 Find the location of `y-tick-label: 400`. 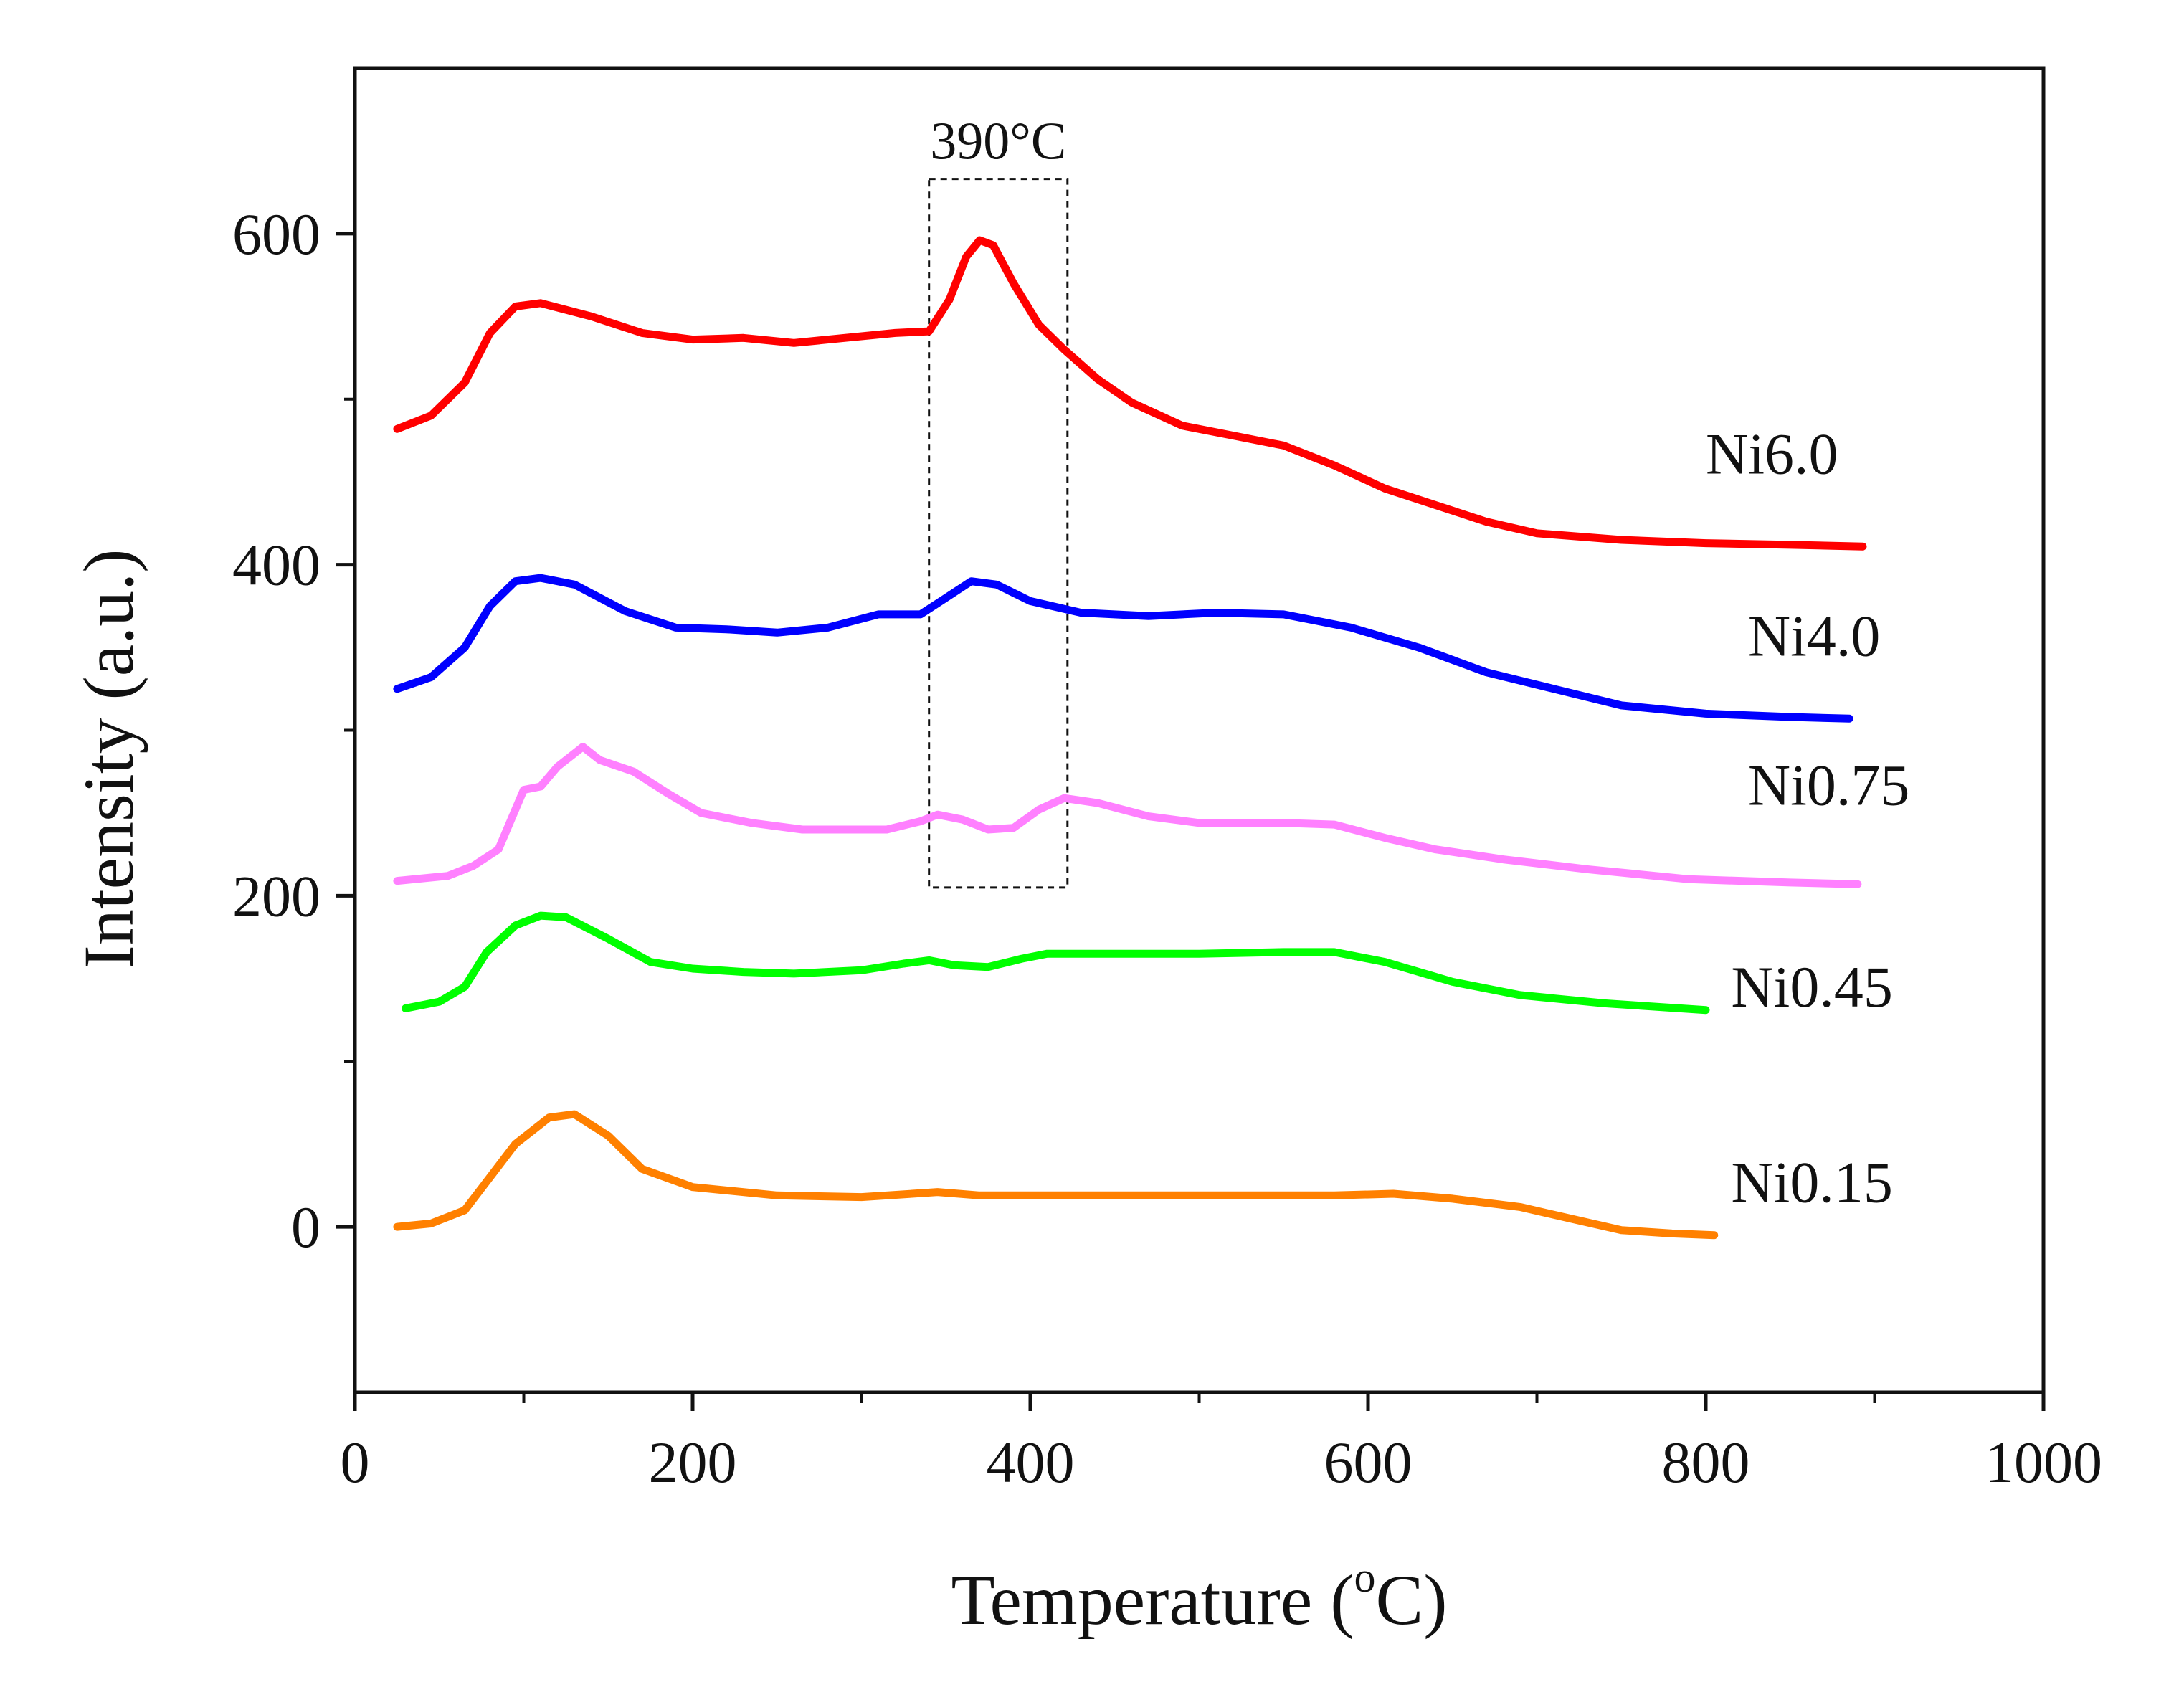

y-tick-label: 400 is located at coordinates (276, 565).